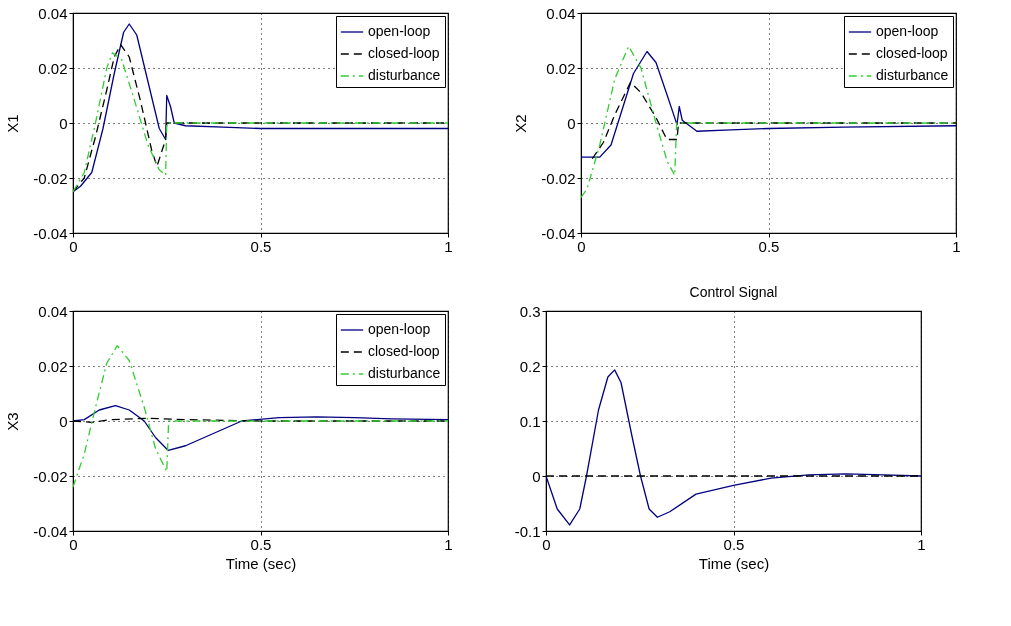 This screenshot has width=1011, height=626. Describe the element at coordinates (13, 421) in the screenshot. I see `y-axis-title: X3` at that location.